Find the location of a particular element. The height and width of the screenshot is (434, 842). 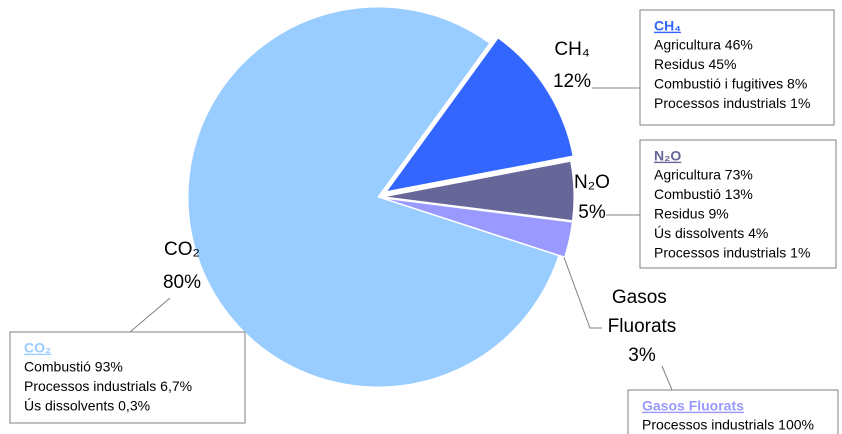

annotation-title: Gasos Fluorats is located at coordinates (693, 406).